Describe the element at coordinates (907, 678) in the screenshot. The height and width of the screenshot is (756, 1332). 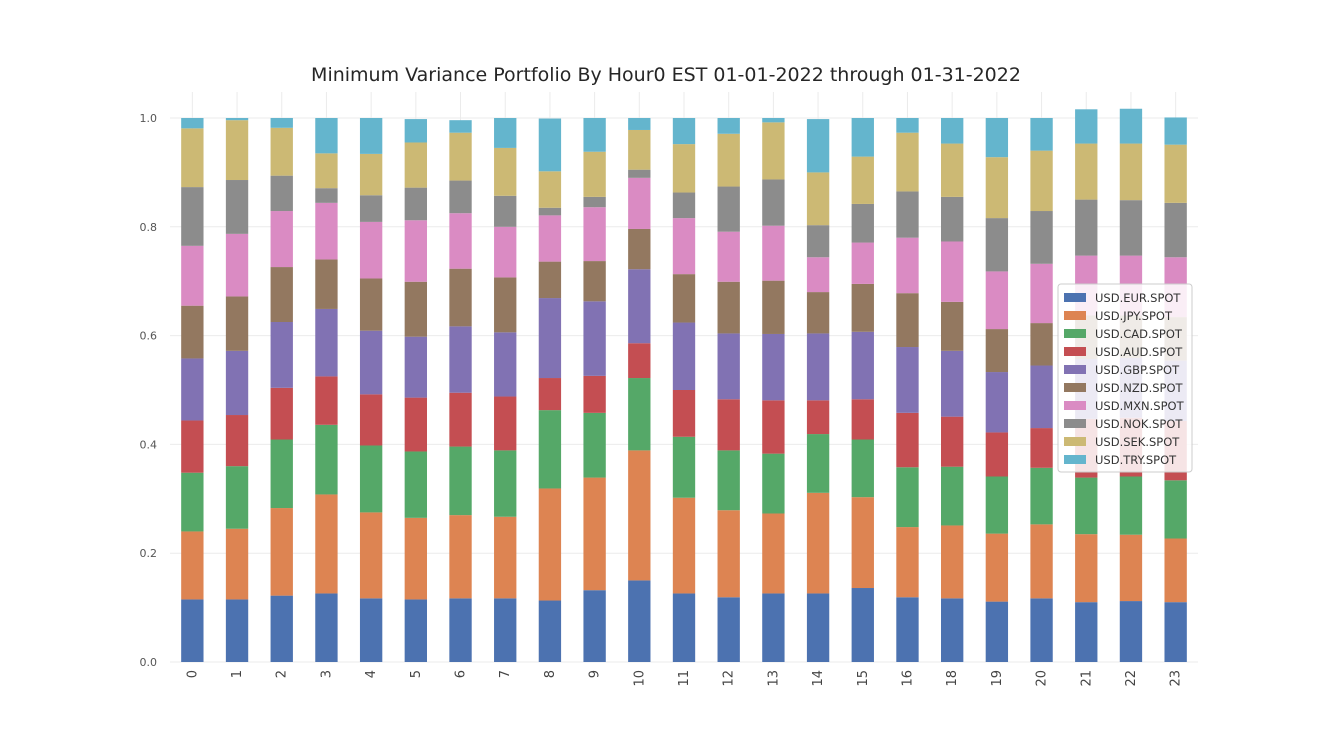
I see `x-tick-label: 16` at that location.